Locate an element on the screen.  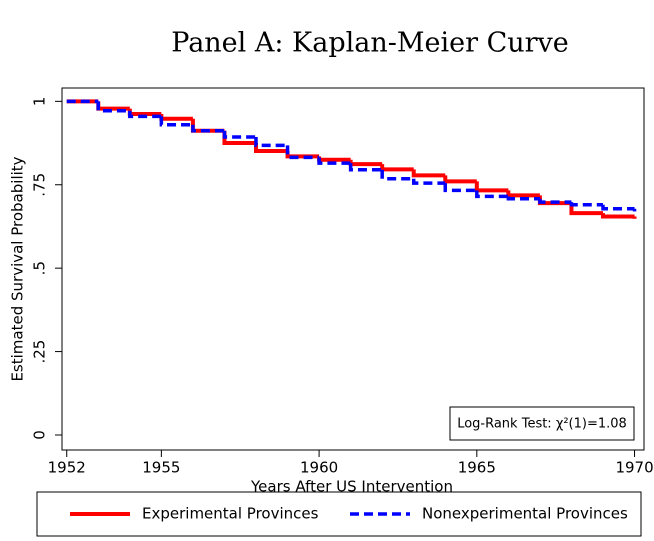
y-tick-label: .25 is located at coordinates (40, 352).